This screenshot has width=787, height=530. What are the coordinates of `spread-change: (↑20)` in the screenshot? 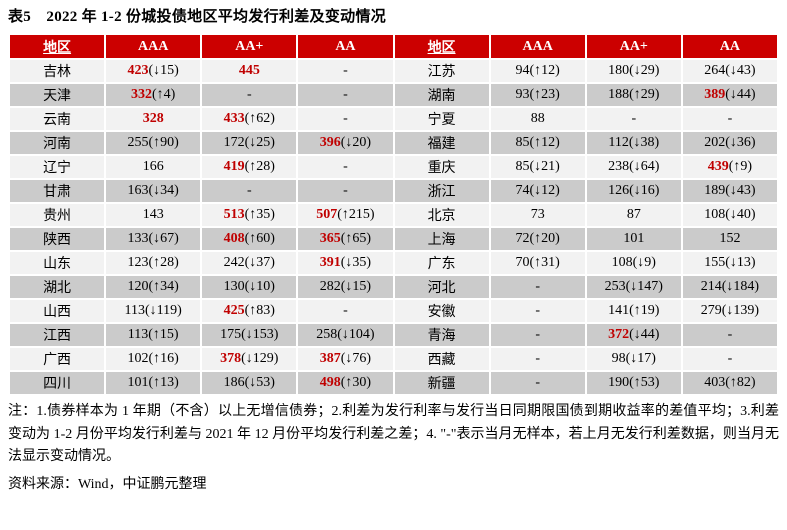 It's located at (544, 238).